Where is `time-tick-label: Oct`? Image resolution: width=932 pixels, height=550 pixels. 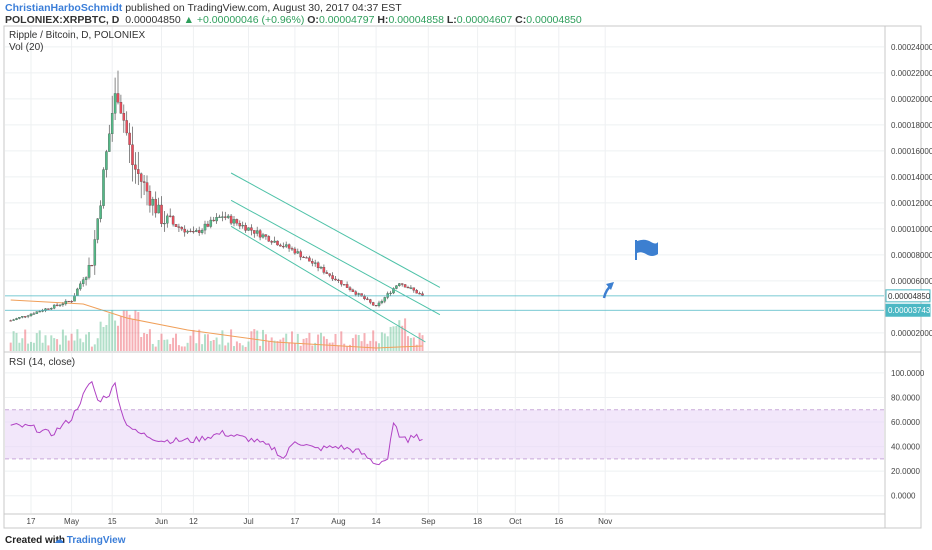 time-tick-label: Oct is located at coordinates (515, 521).